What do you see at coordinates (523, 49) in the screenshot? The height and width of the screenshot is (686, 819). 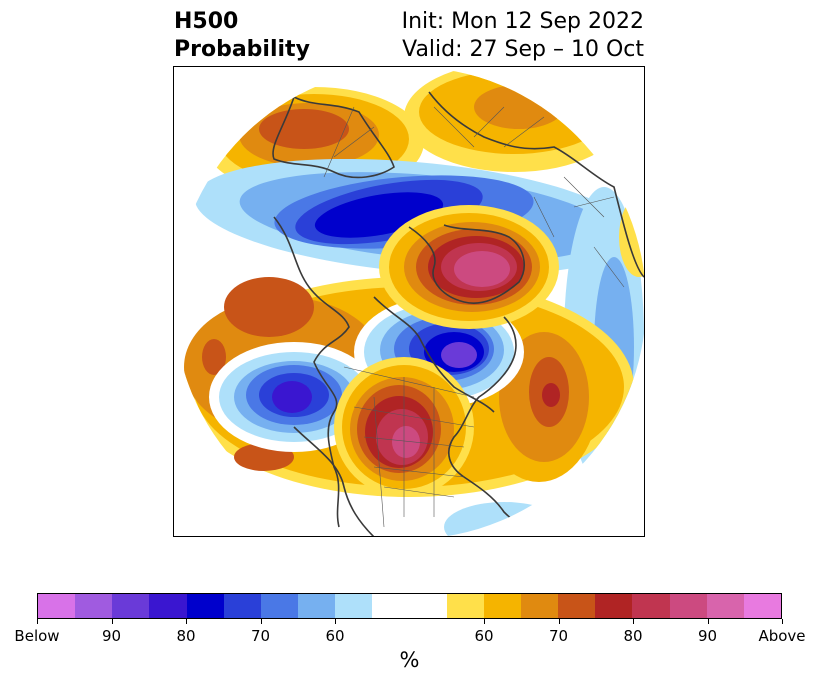 I see `valid-range: Valid: 27 Sep – 10 Oct` at bounding box center [523, 49].